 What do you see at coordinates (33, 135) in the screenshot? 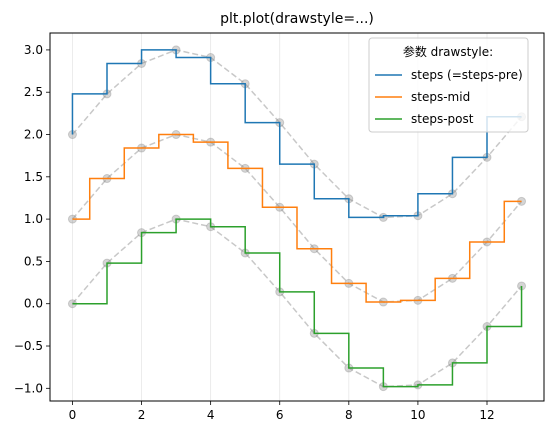
I see `y-tick-label: 2.0` at bounding box center [33, 135].